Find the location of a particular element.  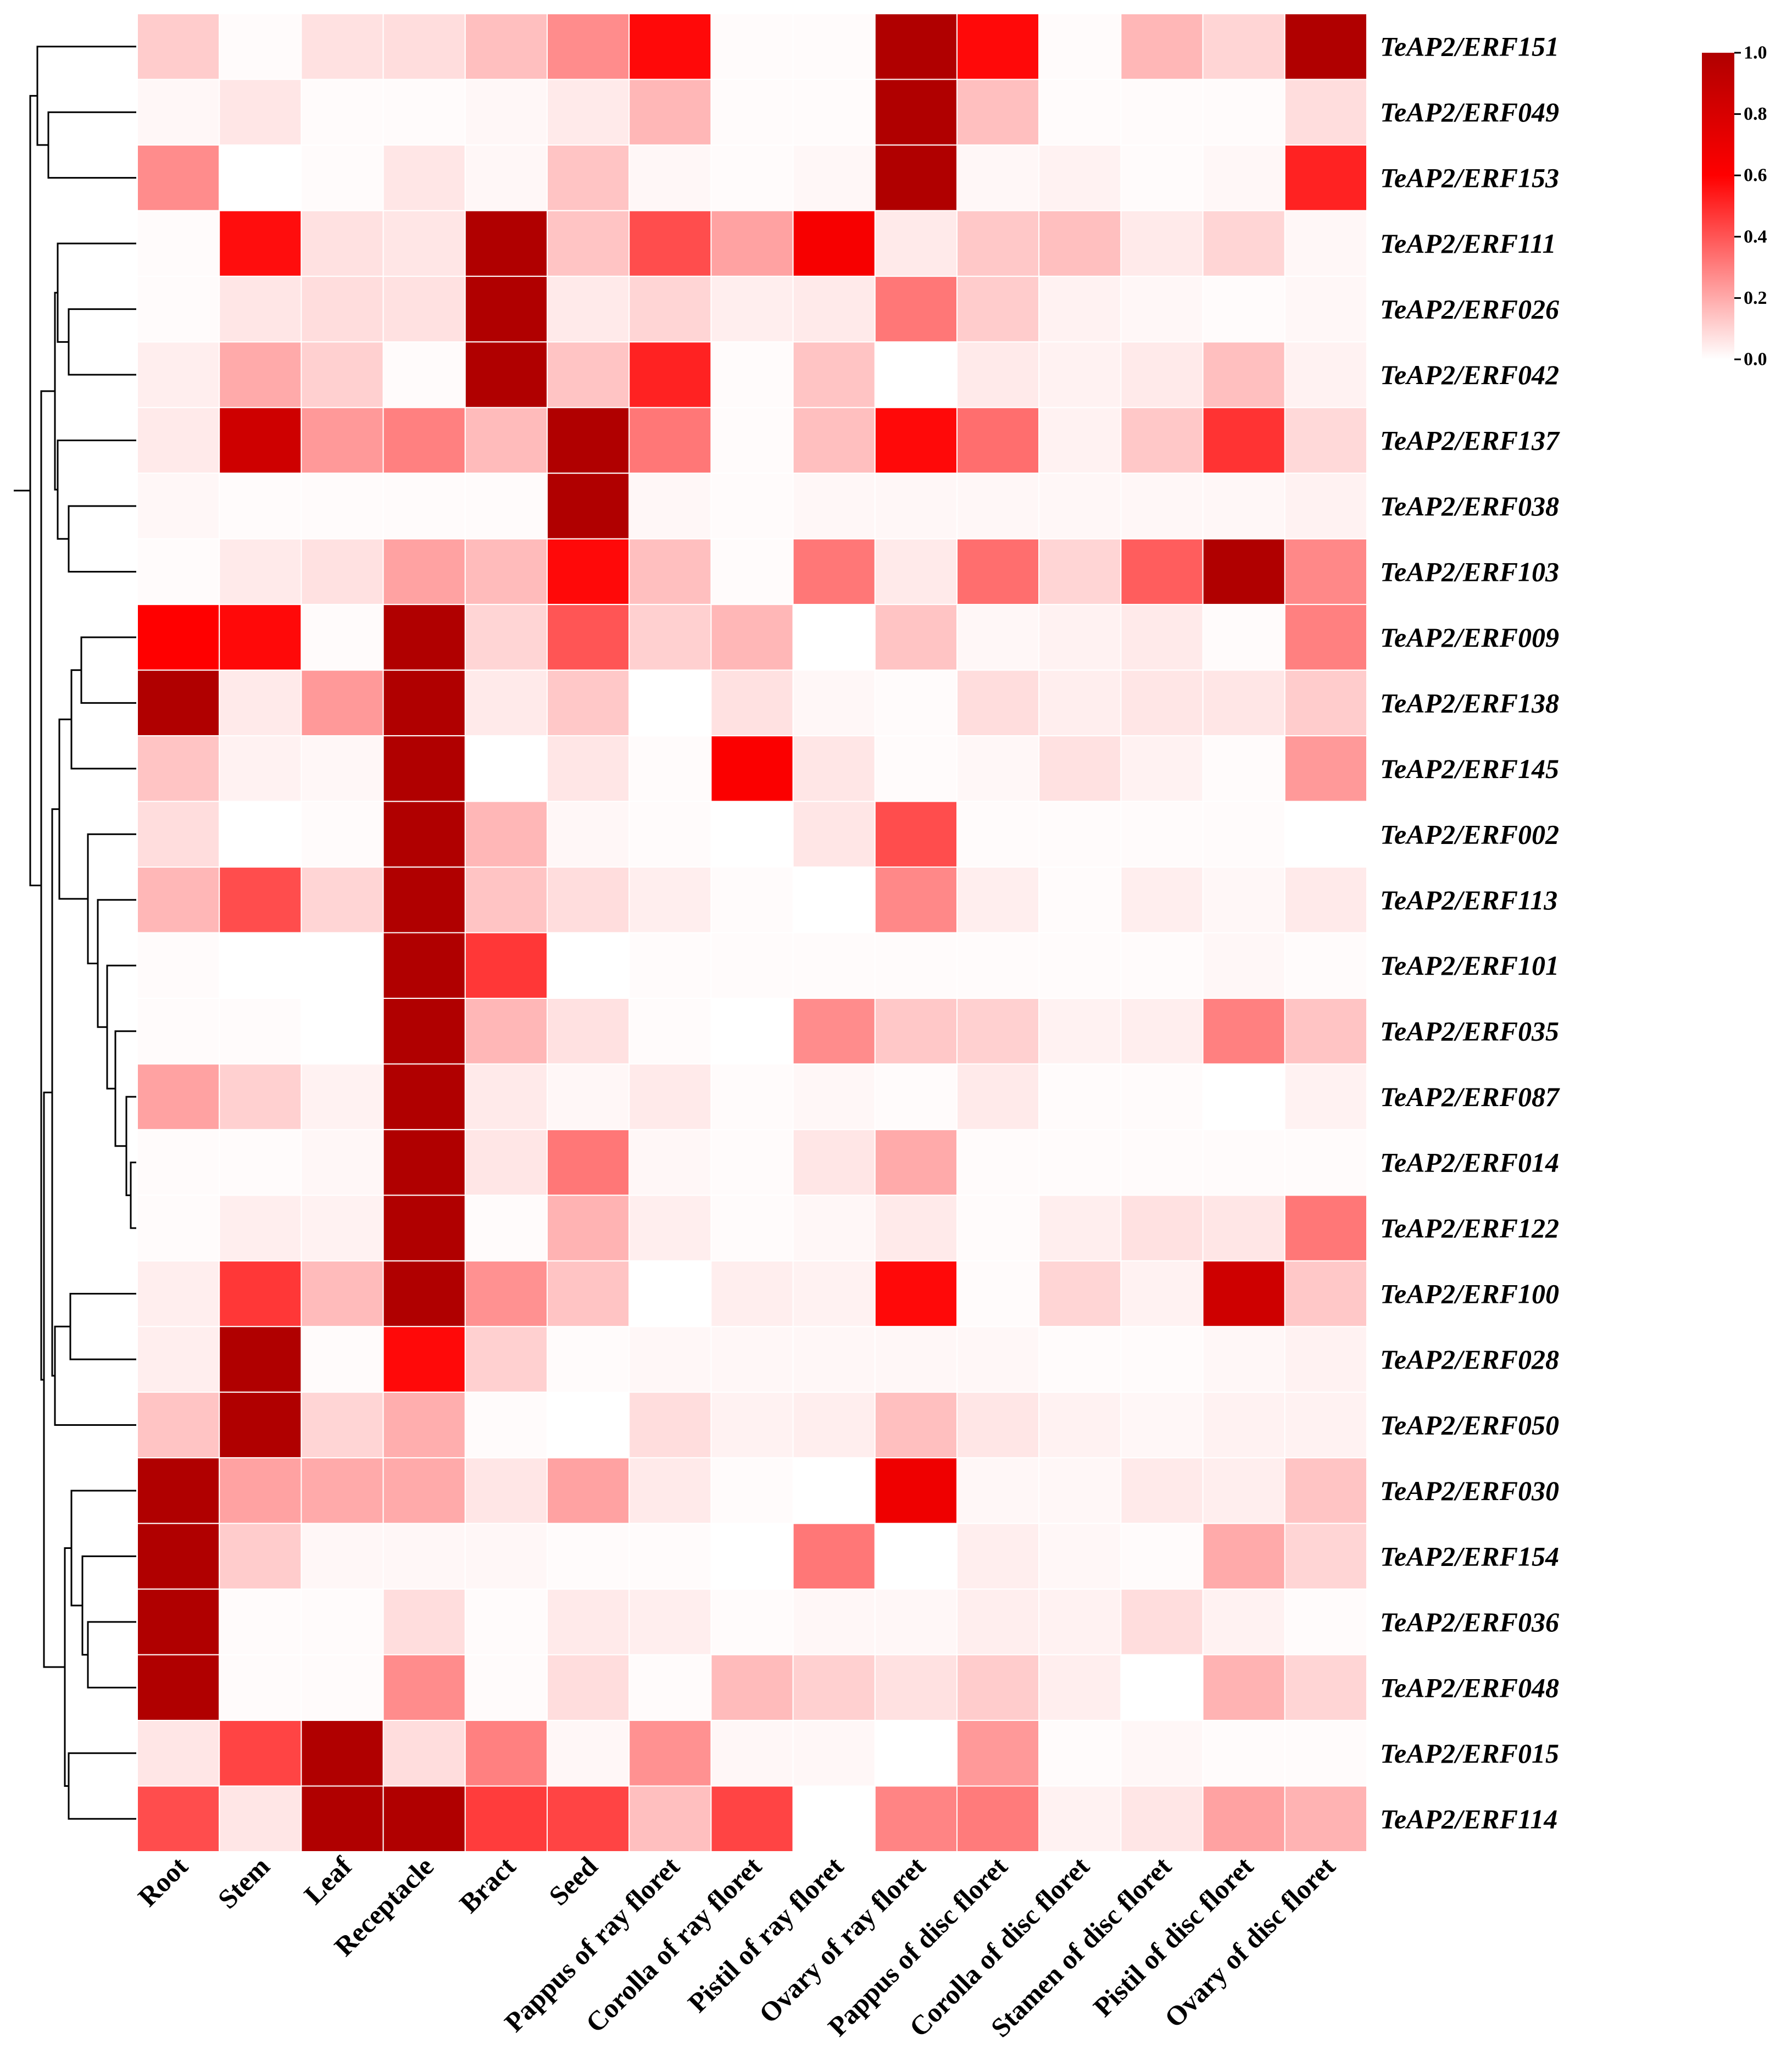

heatmap-cell-teap2-erf151-corolla-of-ray-floret is located at coordinates (752, 46).